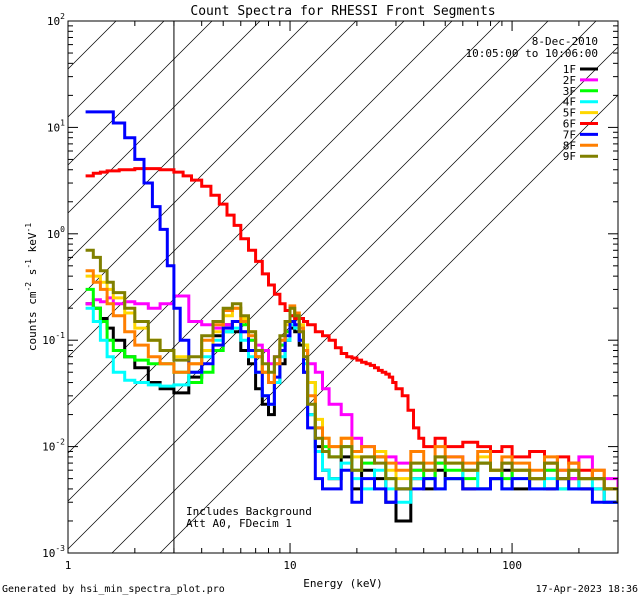 This screenshot has height=600, width=640. What do you see at coordinates (586, 589) in the screenshot?
I see `footer-timestamp: 17-Apr-2023 18:36` at bounding box center [586, 589].